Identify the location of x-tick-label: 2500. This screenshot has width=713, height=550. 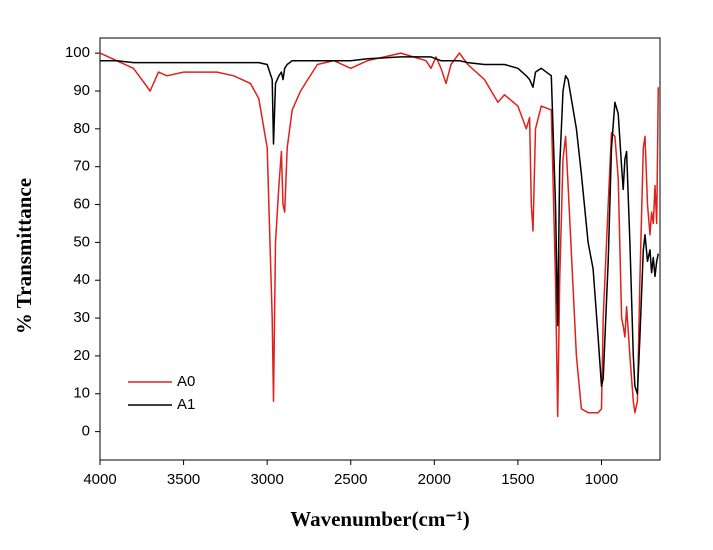
(350, 479).